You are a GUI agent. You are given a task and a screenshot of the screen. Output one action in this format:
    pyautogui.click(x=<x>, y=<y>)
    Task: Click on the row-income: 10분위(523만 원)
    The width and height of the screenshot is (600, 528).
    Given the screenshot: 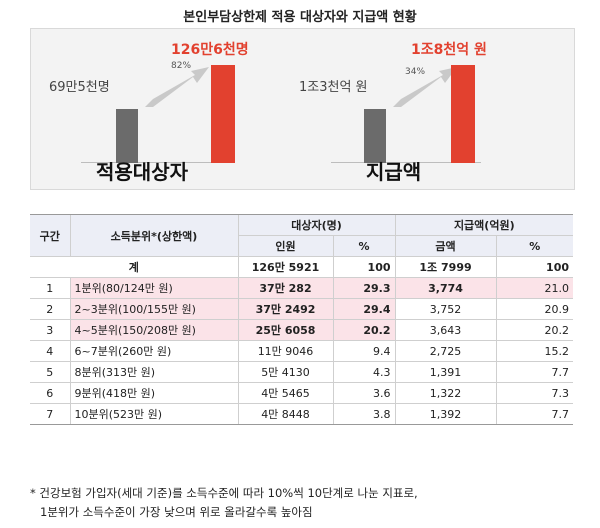 What is the action you would take?
    pyautogui.click(x=153, y=414)
    